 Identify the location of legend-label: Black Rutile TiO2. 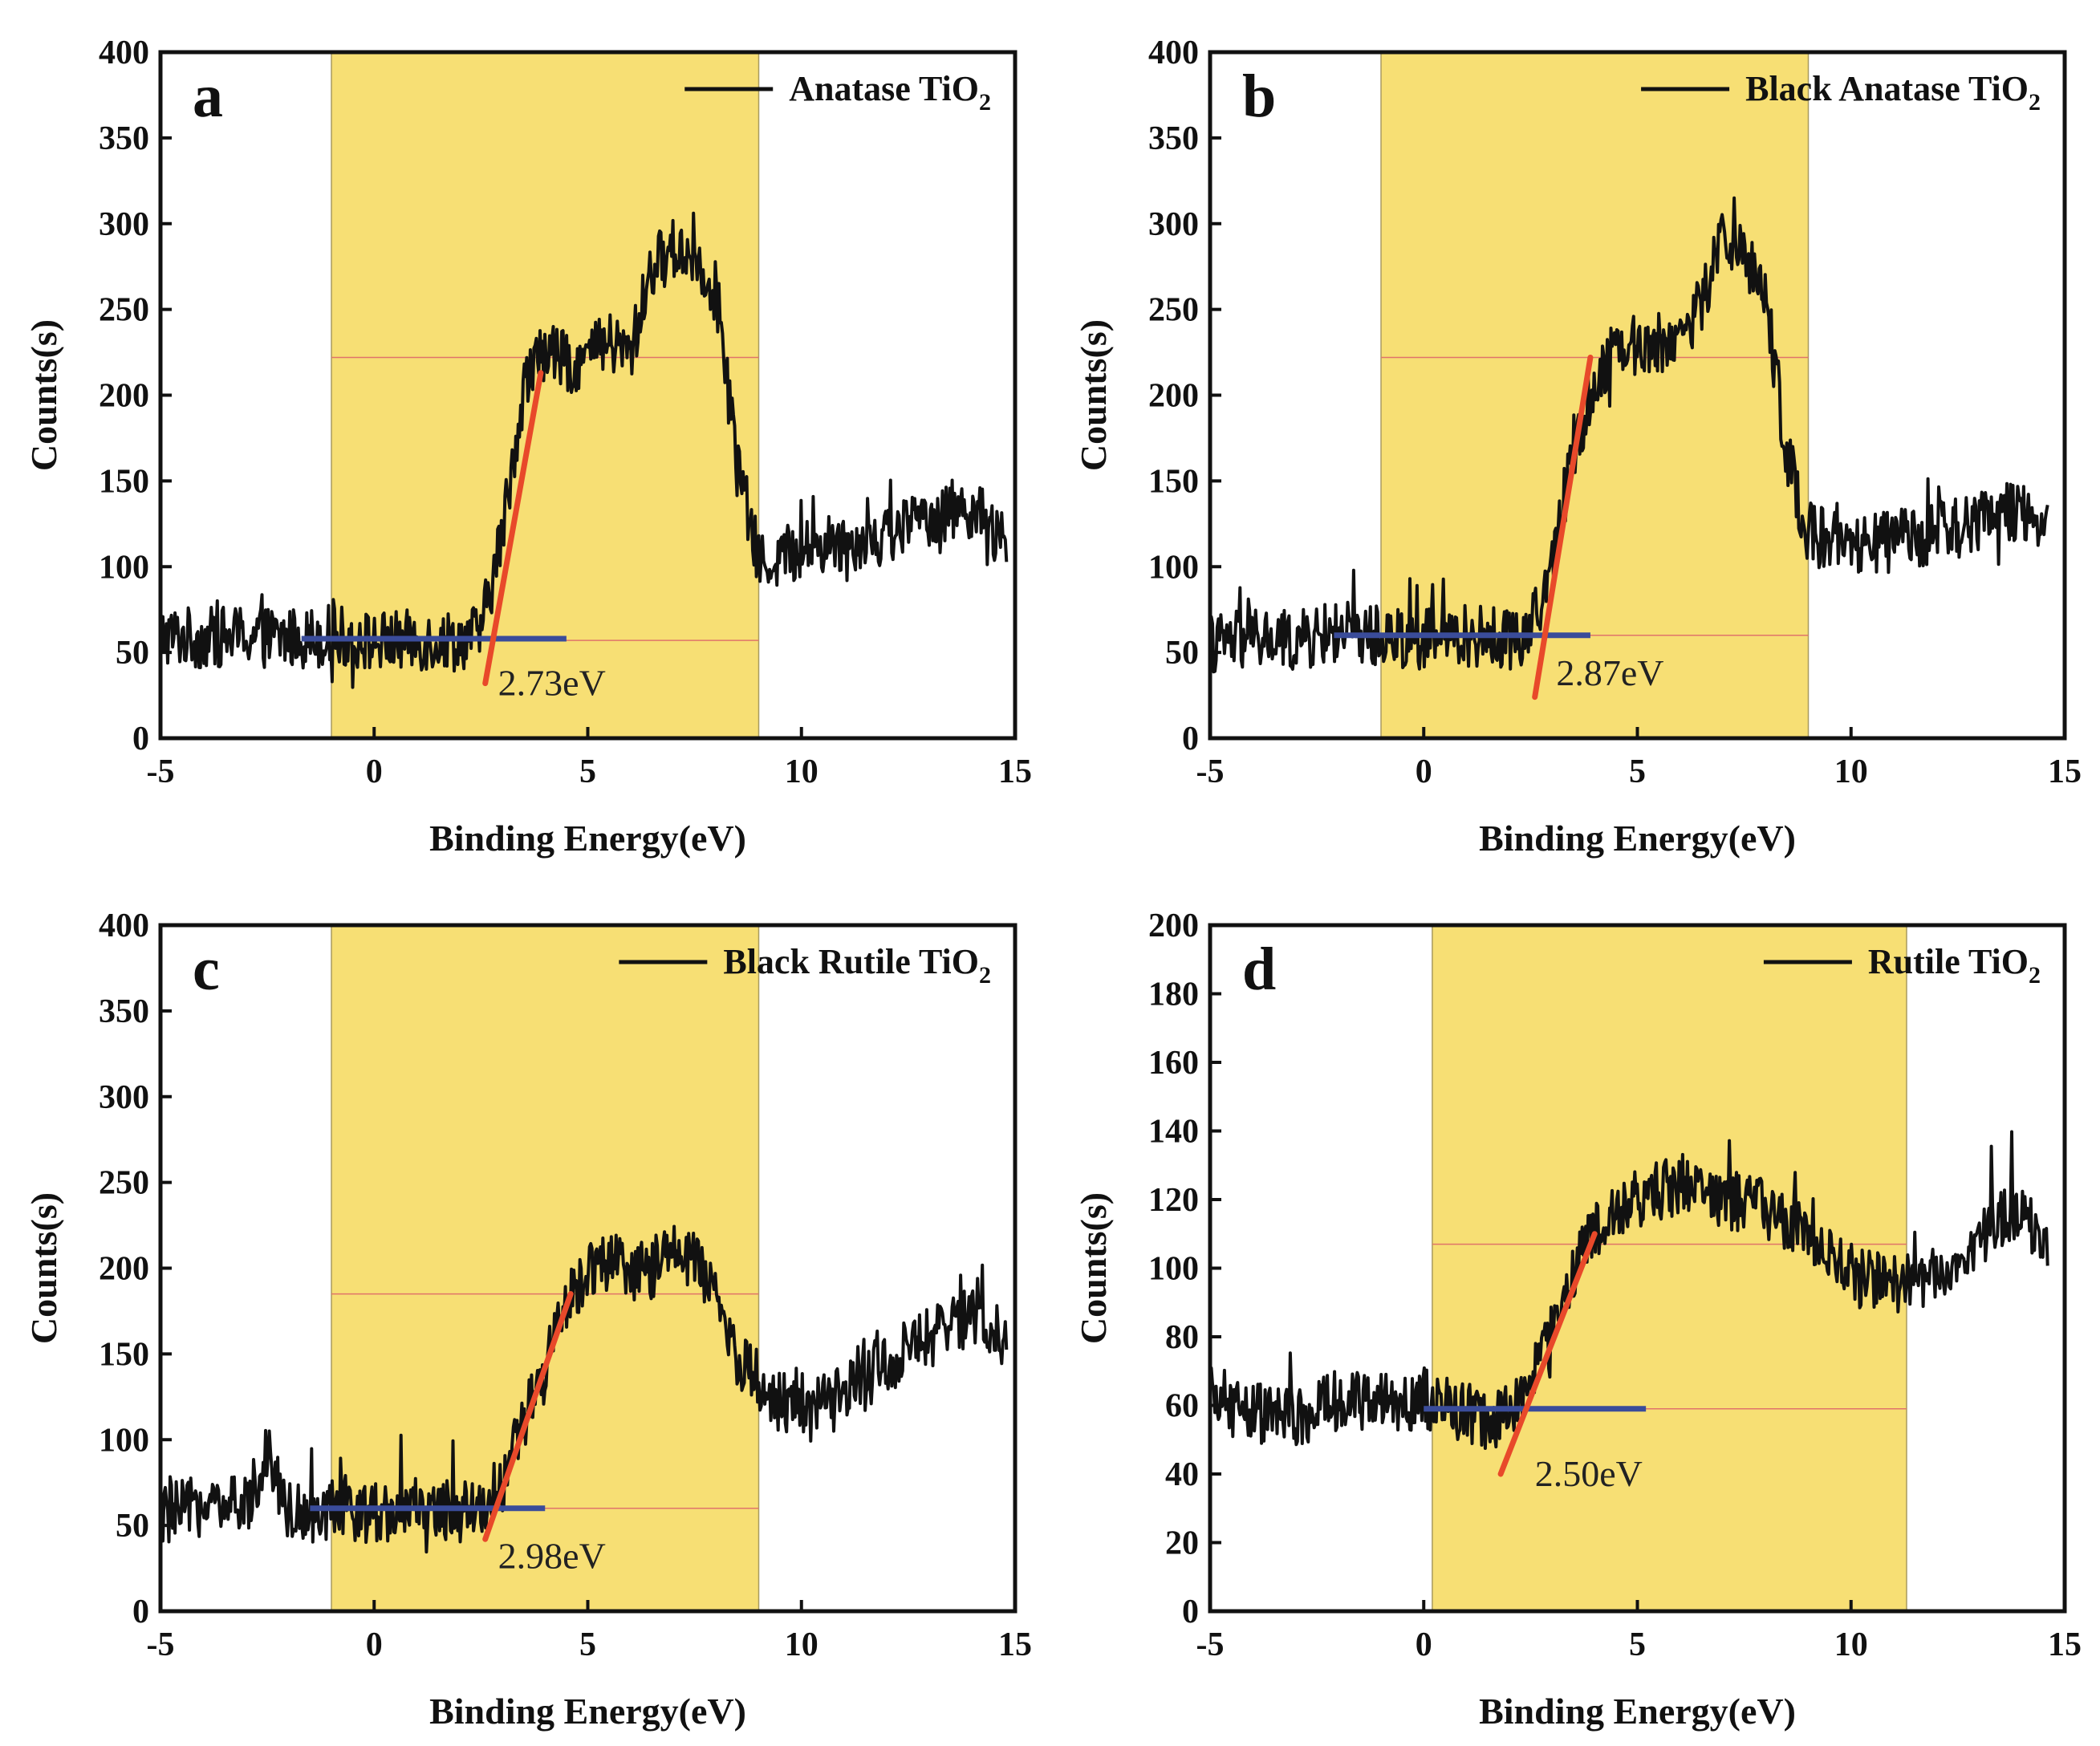
(857, 965).